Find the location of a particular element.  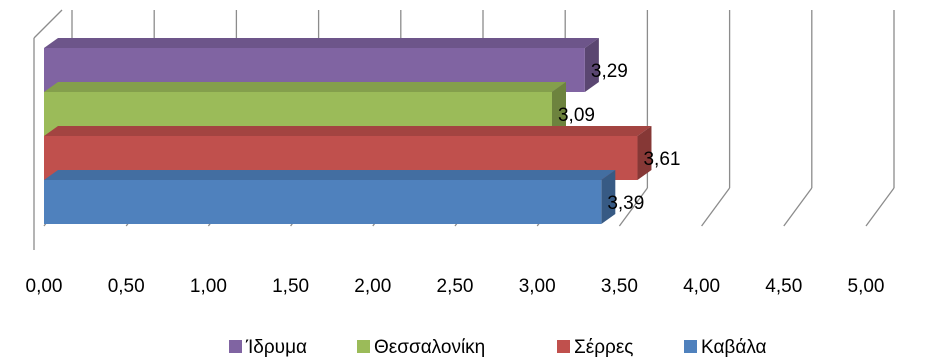

bar is located at coordinates (323, 202).